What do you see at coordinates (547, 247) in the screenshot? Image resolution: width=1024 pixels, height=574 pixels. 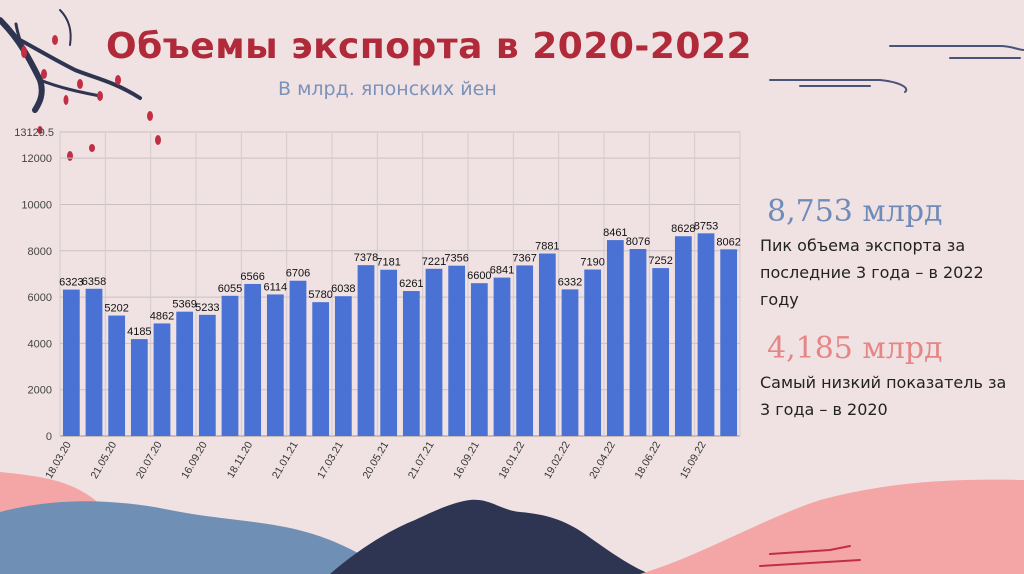 I see `data-label: 7881` at bounding box center [547, 247].